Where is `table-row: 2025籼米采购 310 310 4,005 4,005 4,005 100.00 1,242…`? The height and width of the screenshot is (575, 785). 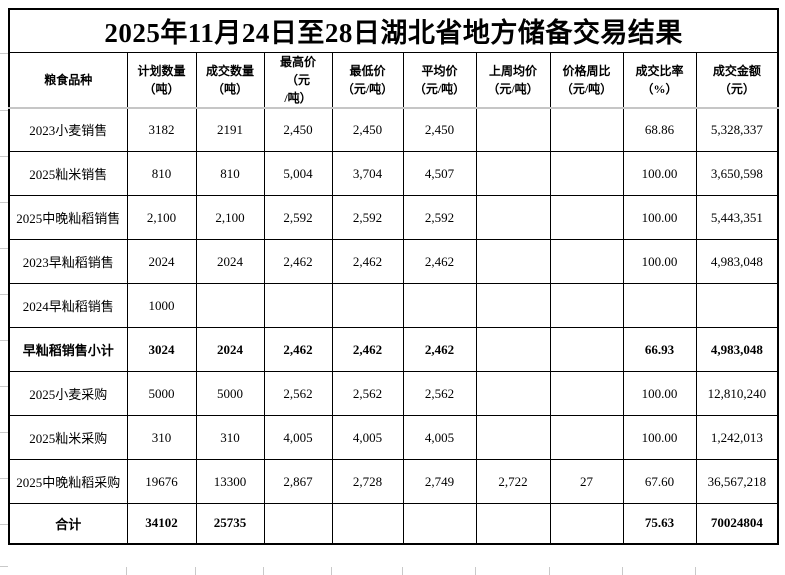
table-row: 2025籼米采购 310 310 4,005 4,005 4,005 100.00 1,242… is located at coordinates (393, 437).